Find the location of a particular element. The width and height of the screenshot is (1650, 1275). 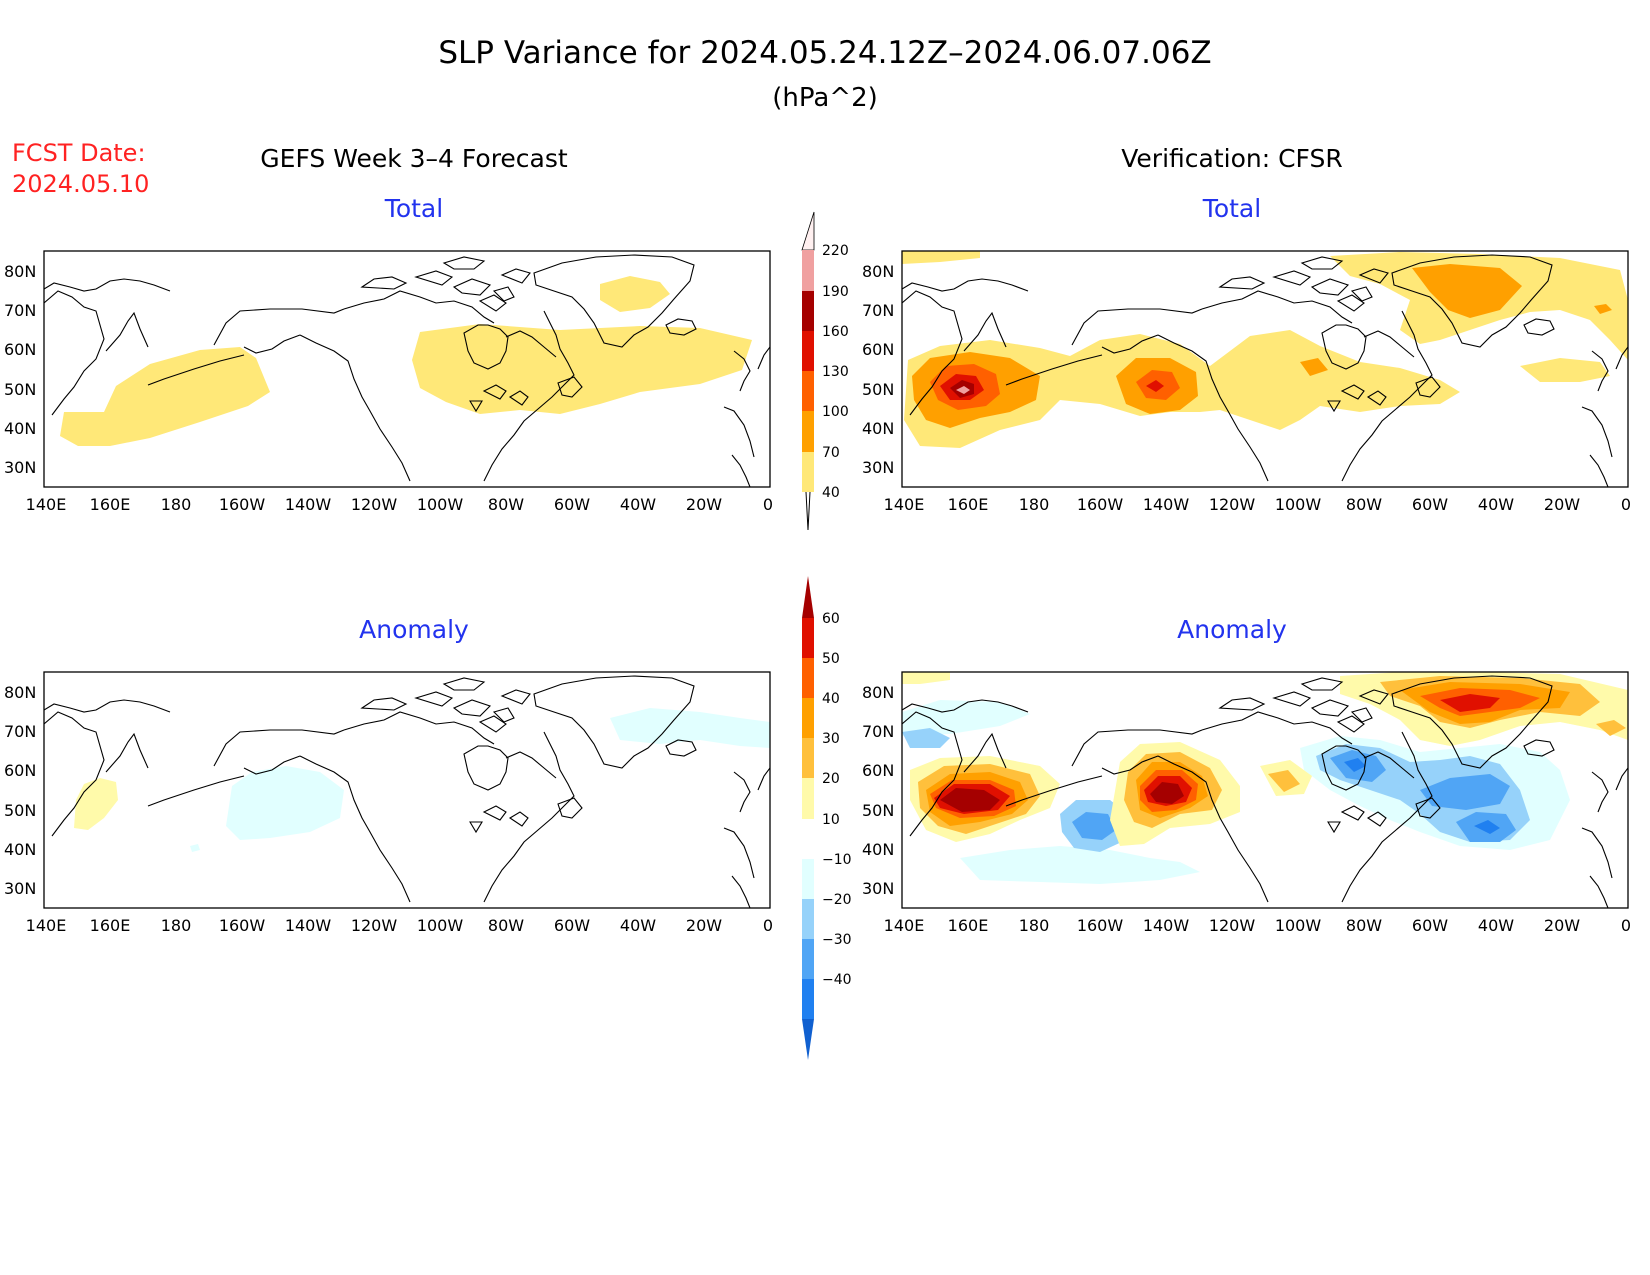

colorbar-total-label: 70 is located at coordinates (831, 453).